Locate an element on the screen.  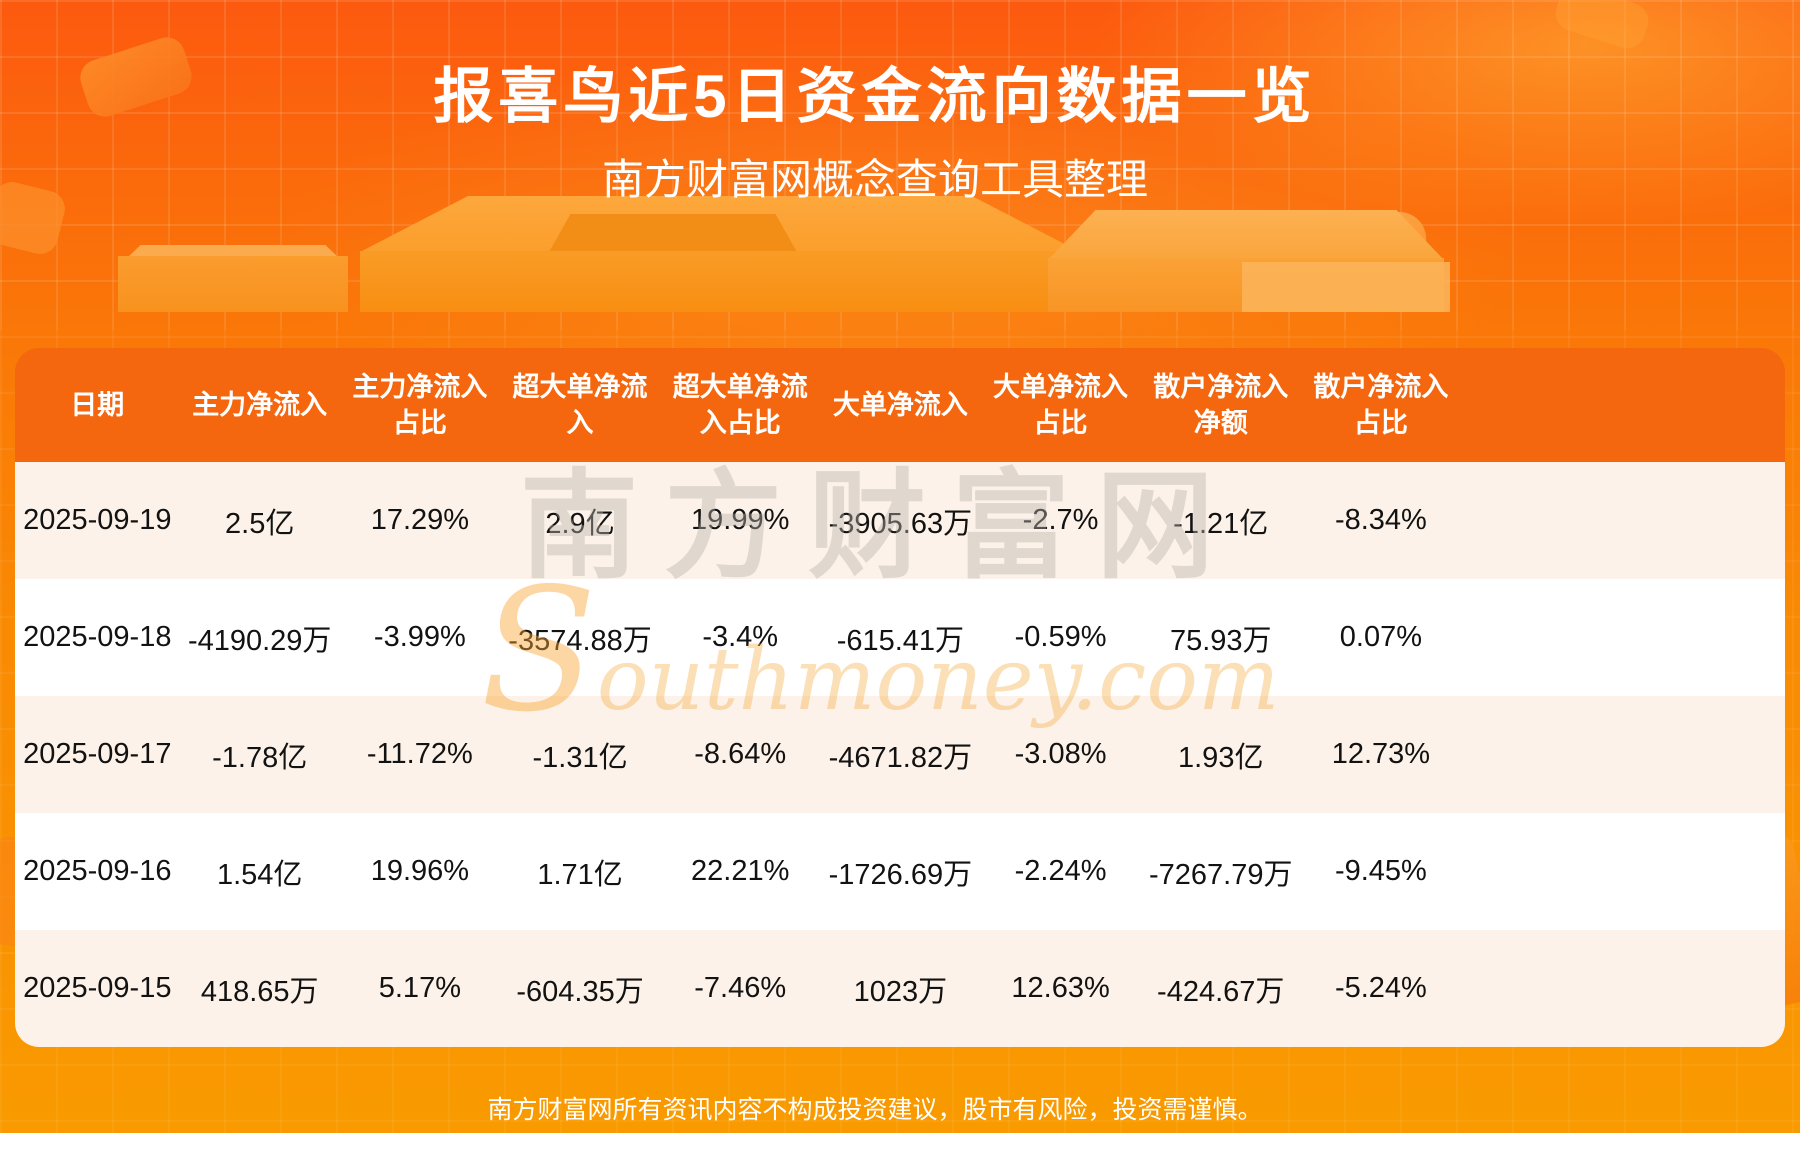
table-cell: 75.93万 is located at coordinates (1220, 640).